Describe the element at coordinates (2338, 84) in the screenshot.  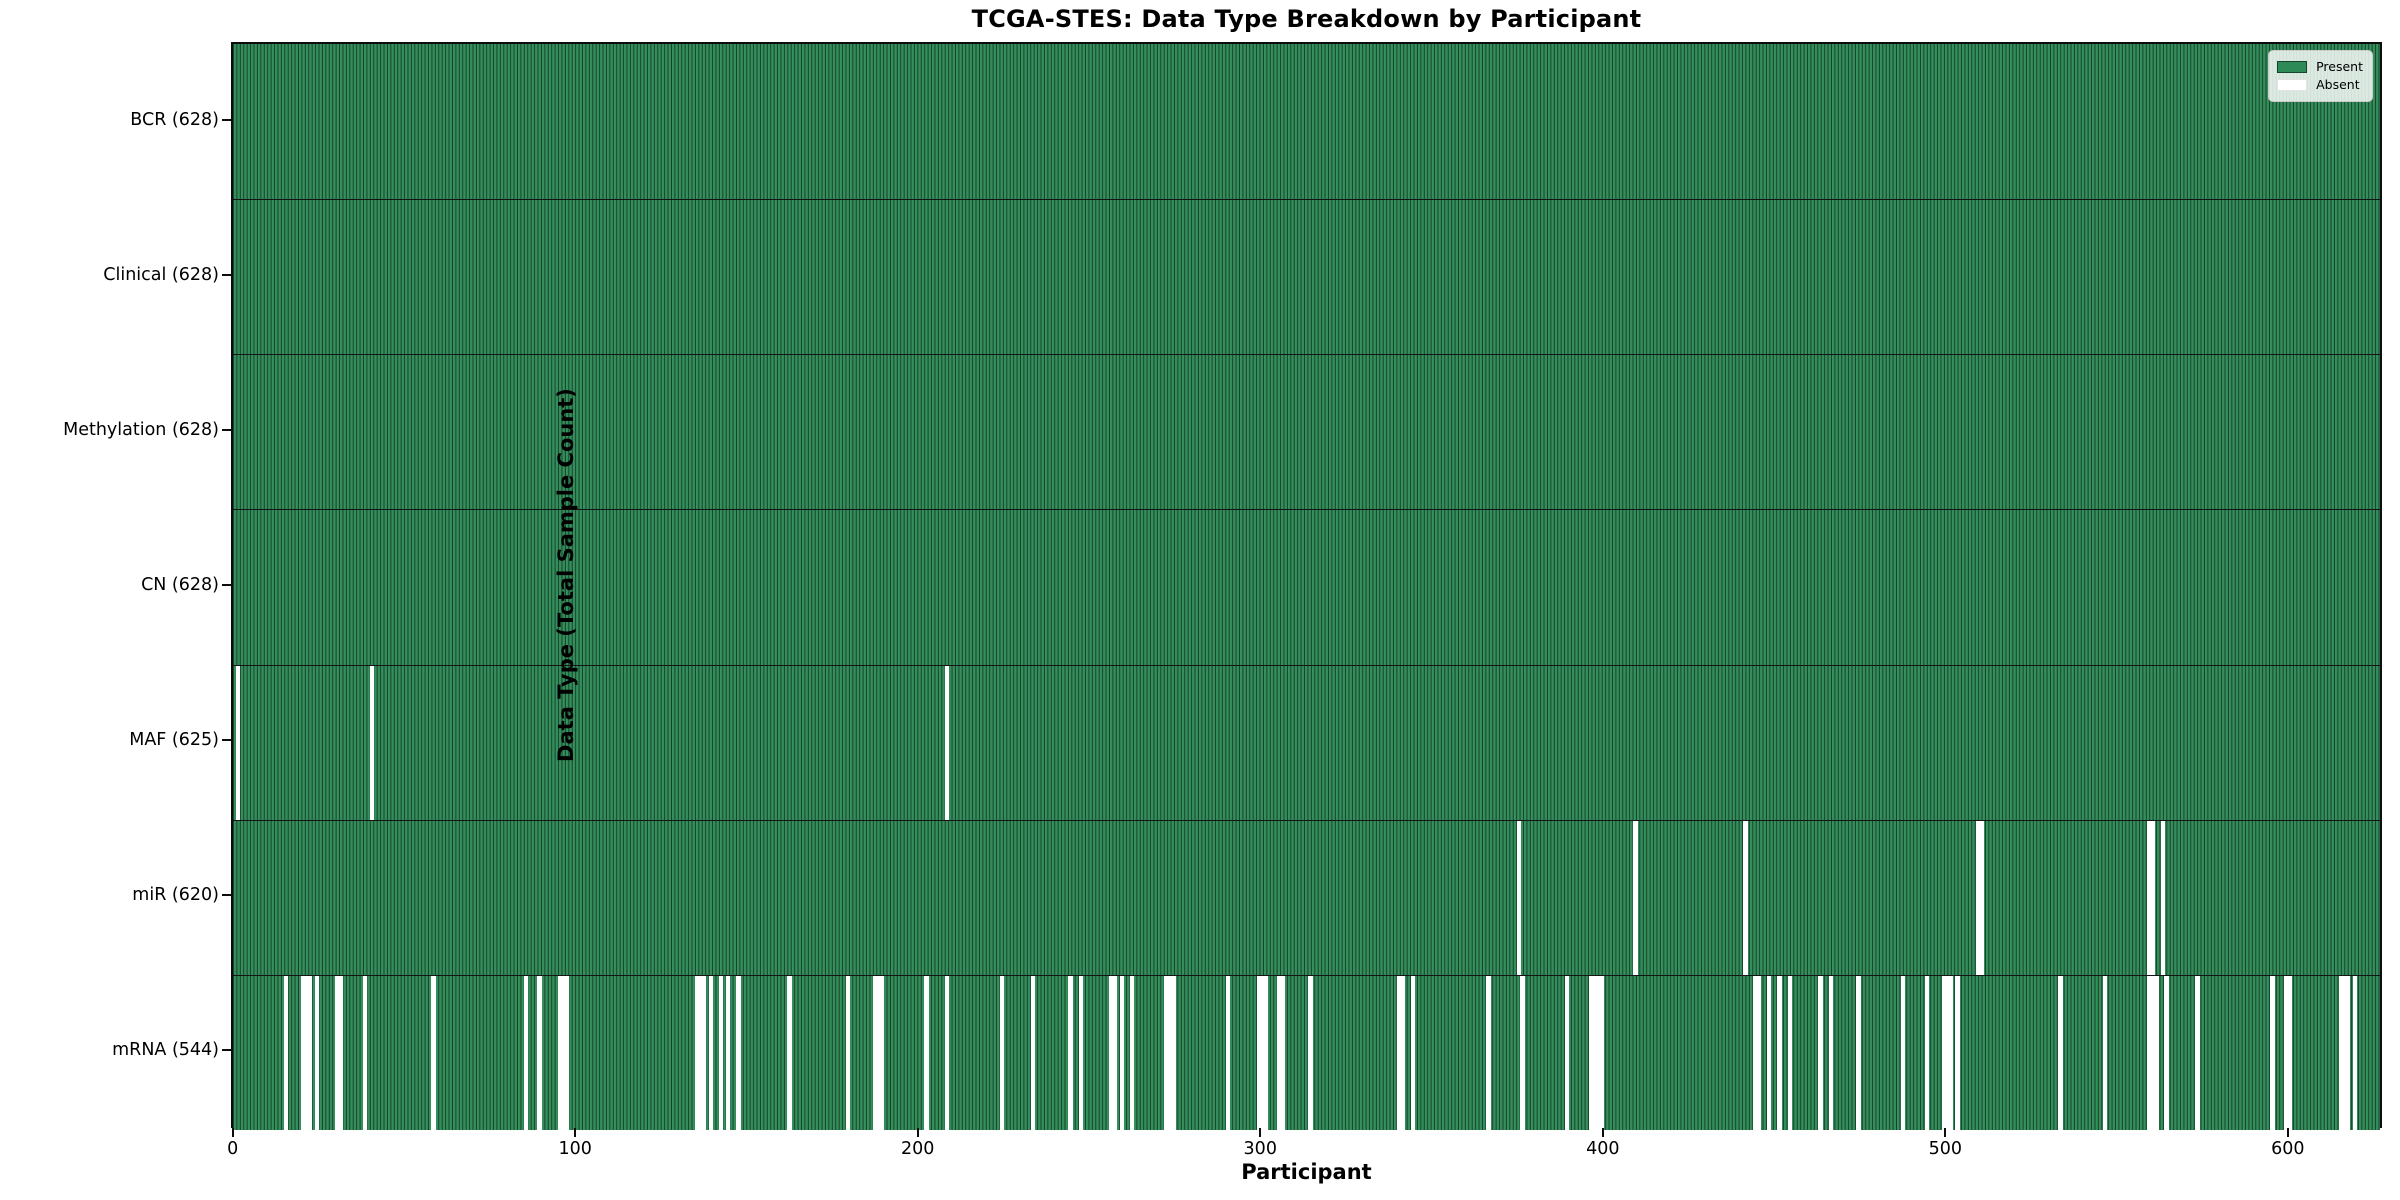
I see `legend-absent-label: Absent` at that location.